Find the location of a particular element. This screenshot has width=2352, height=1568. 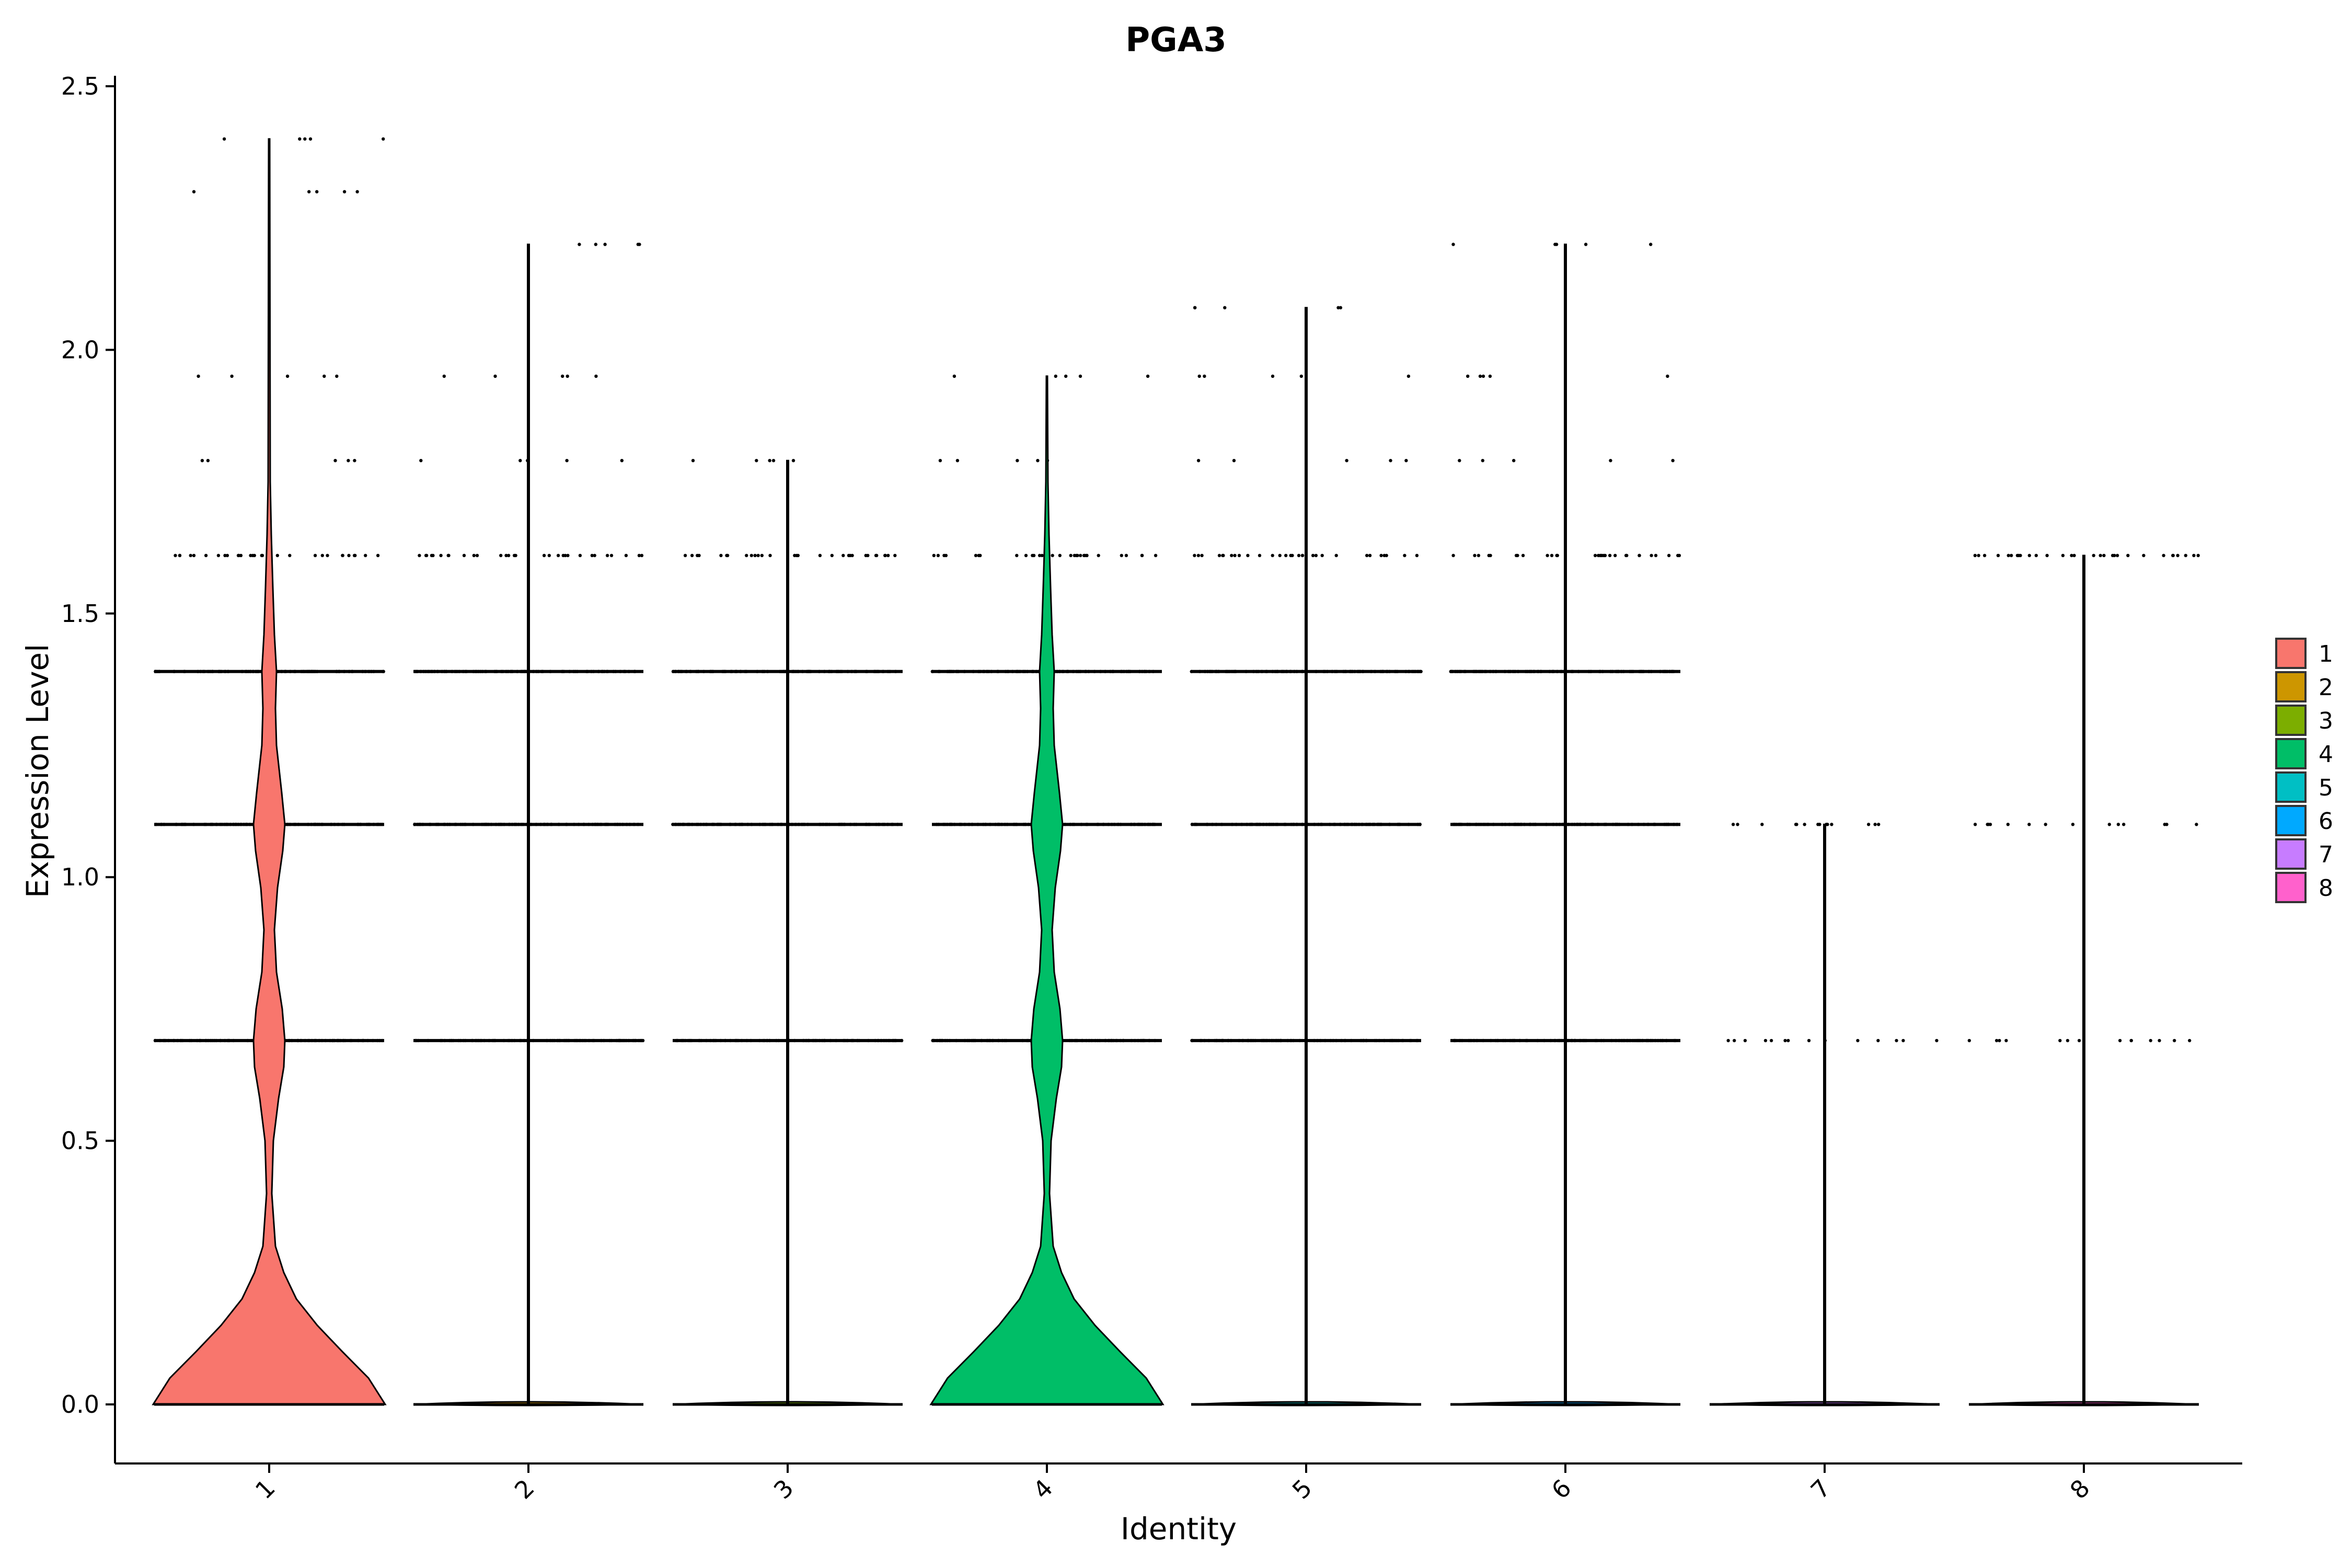

x-tick-label: 2 is located at coordinates (524, 1489).